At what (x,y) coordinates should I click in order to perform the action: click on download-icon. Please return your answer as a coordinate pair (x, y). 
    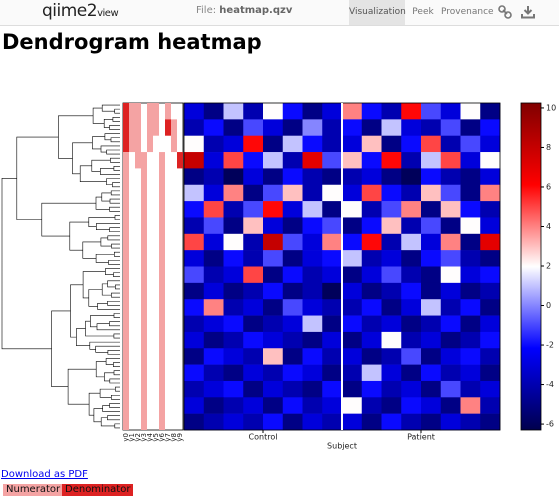
    Looking at the image, I should click on (528, 12).